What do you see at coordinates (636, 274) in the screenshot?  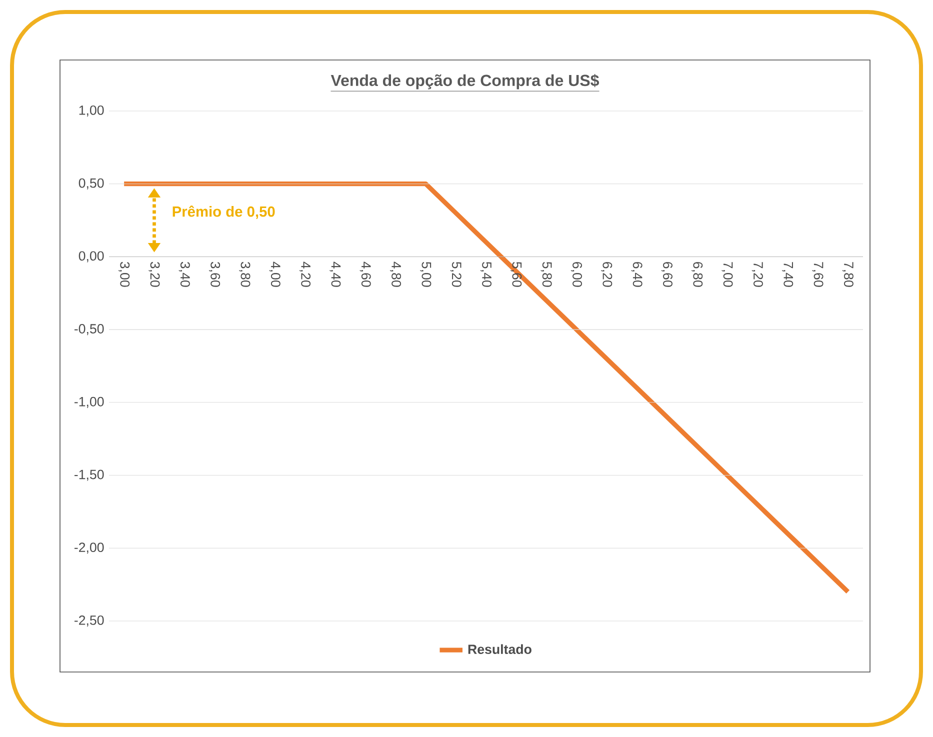 I see `x-tick-label: 6,40` at bounding box center [636, 274].